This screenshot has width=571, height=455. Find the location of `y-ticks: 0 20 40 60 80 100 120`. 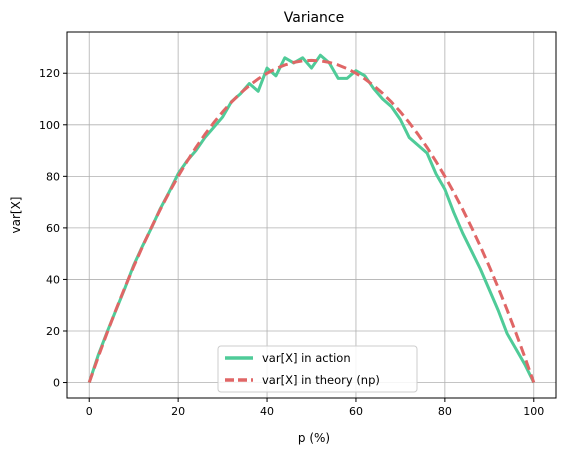

y-ticks: 0 20 40 60 80 100 120 is located at coordinates (53, 228).